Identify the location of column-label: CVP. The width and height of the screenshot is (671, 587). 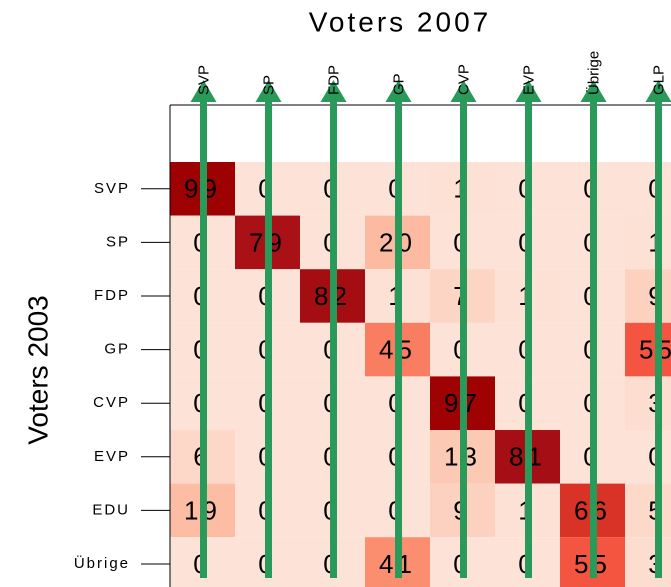
(463, 79).